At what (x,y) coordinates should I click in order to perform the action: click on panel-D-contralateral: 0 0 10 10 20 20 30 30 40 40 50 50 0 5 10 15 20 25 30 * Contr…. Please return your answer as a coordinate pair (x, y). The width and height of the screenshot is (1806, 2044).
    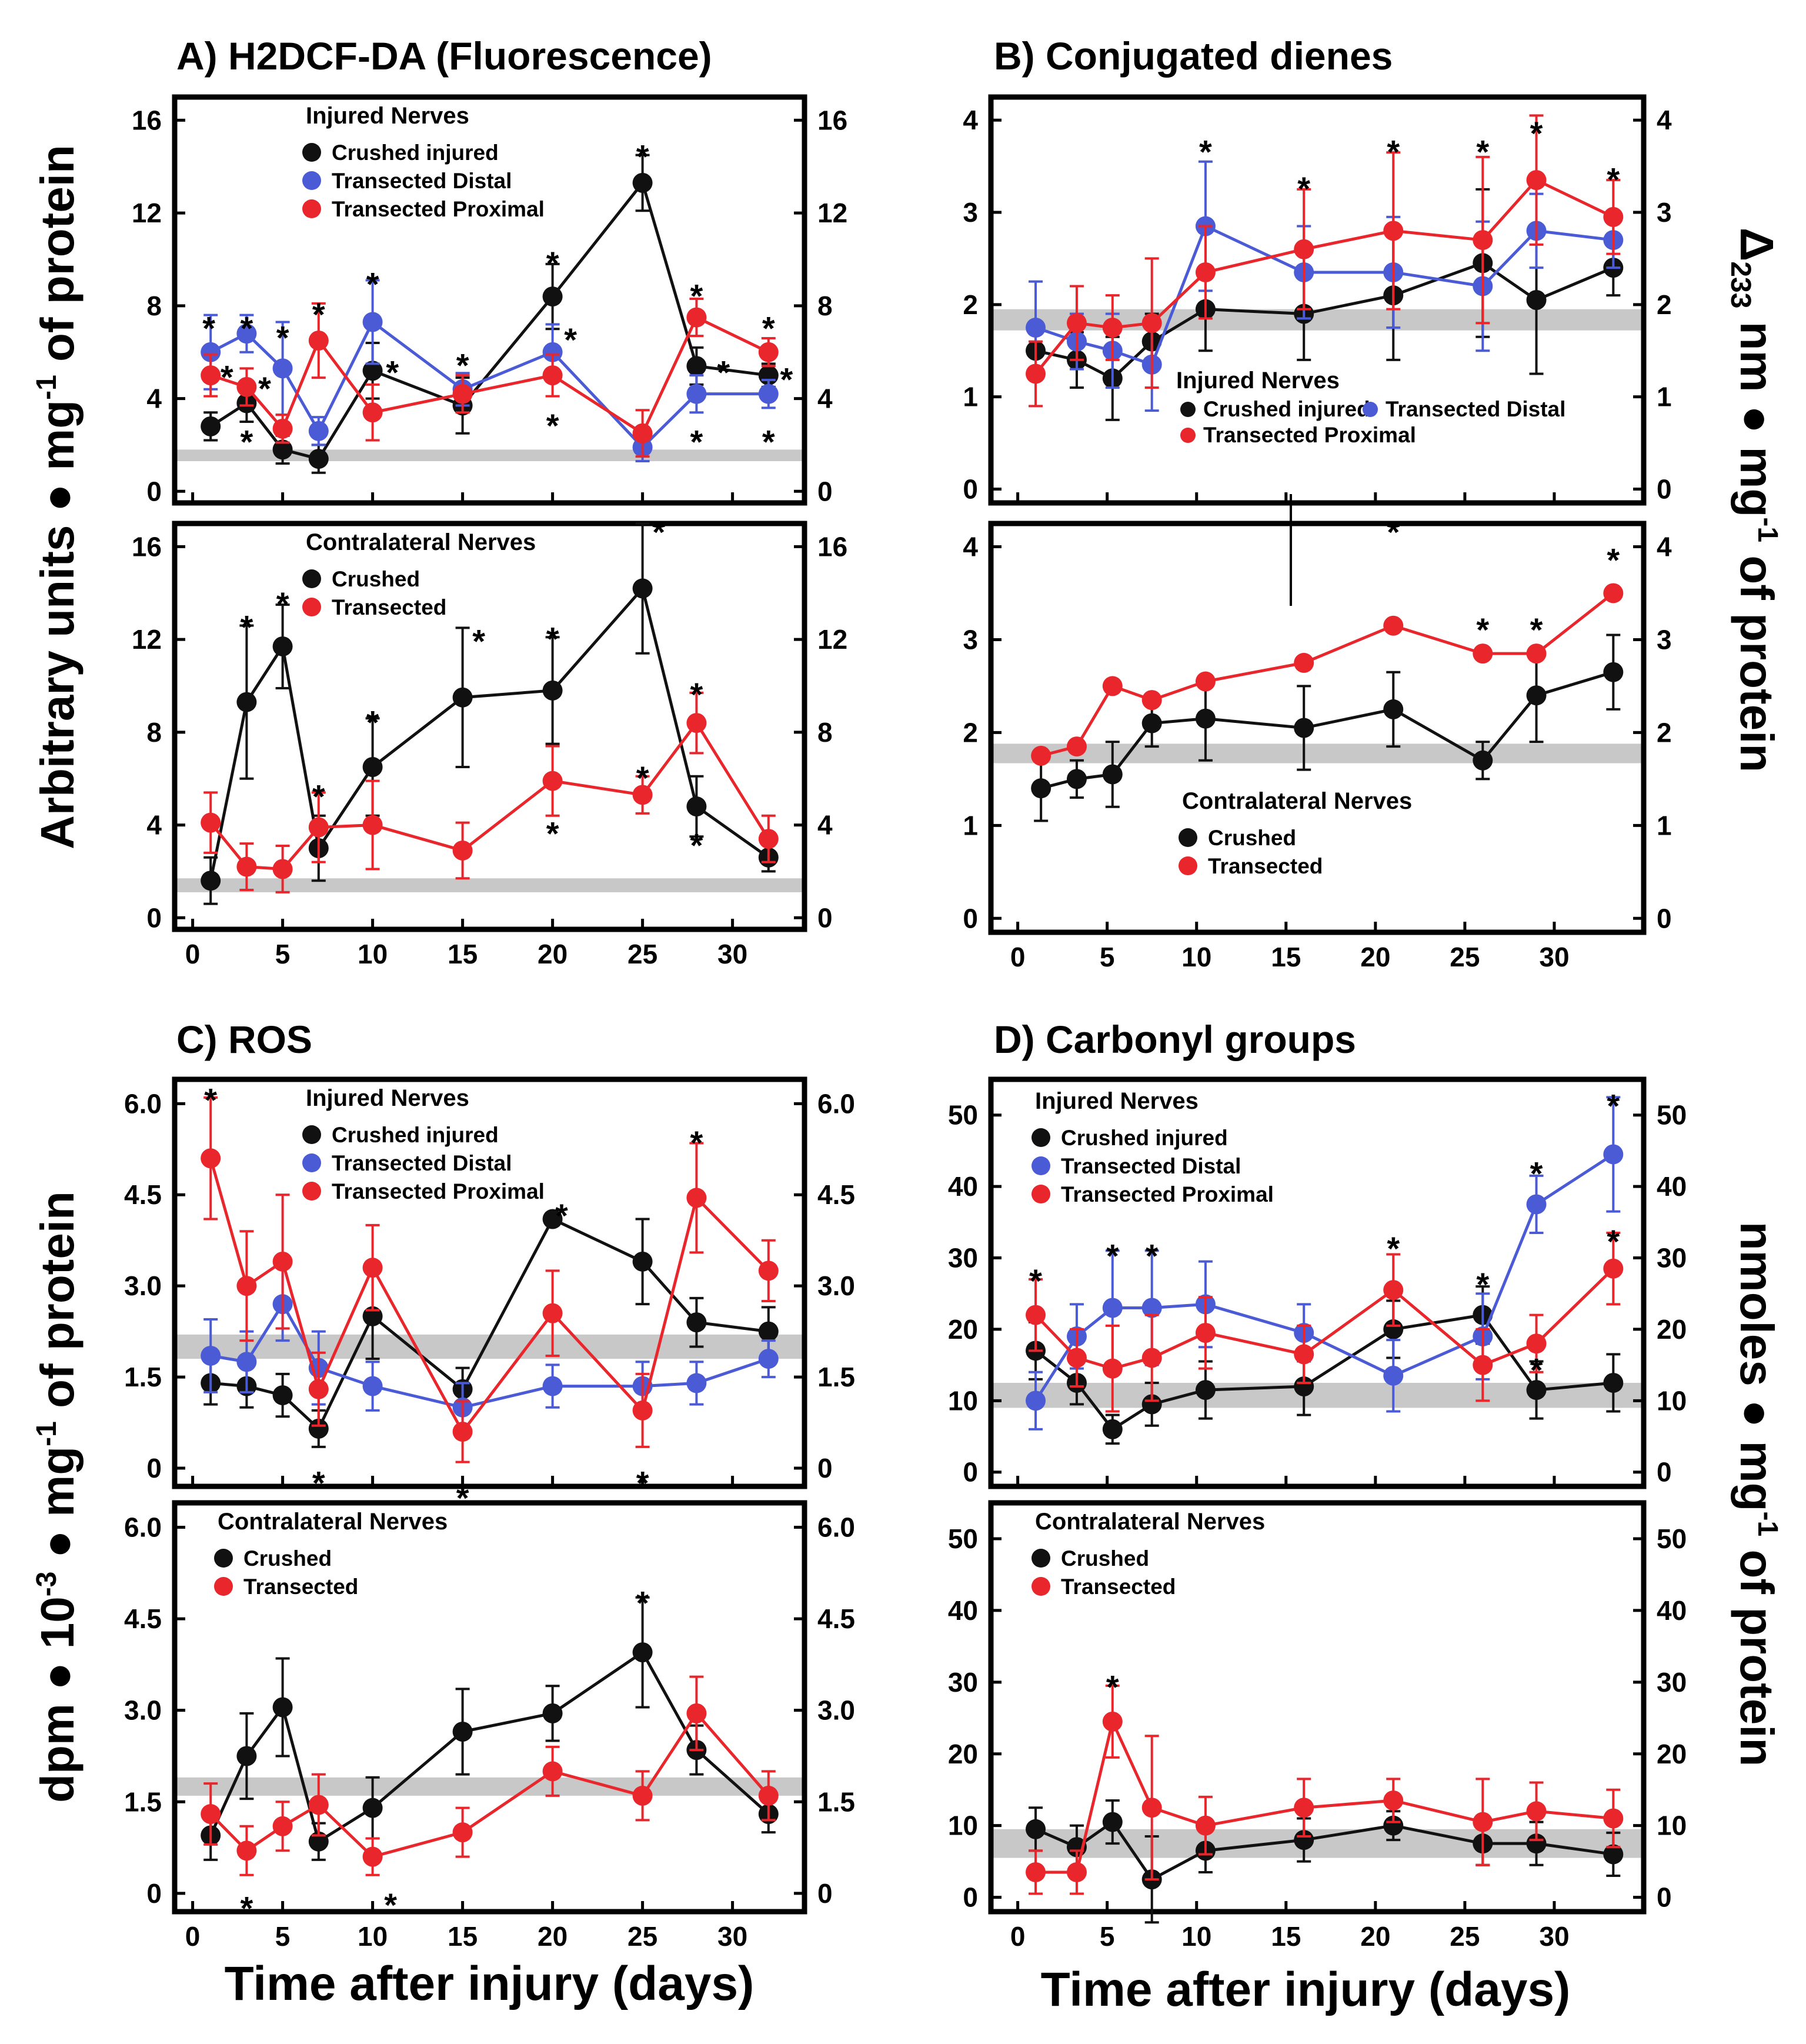
    Looking at the image, I should click on (1318, 1726).